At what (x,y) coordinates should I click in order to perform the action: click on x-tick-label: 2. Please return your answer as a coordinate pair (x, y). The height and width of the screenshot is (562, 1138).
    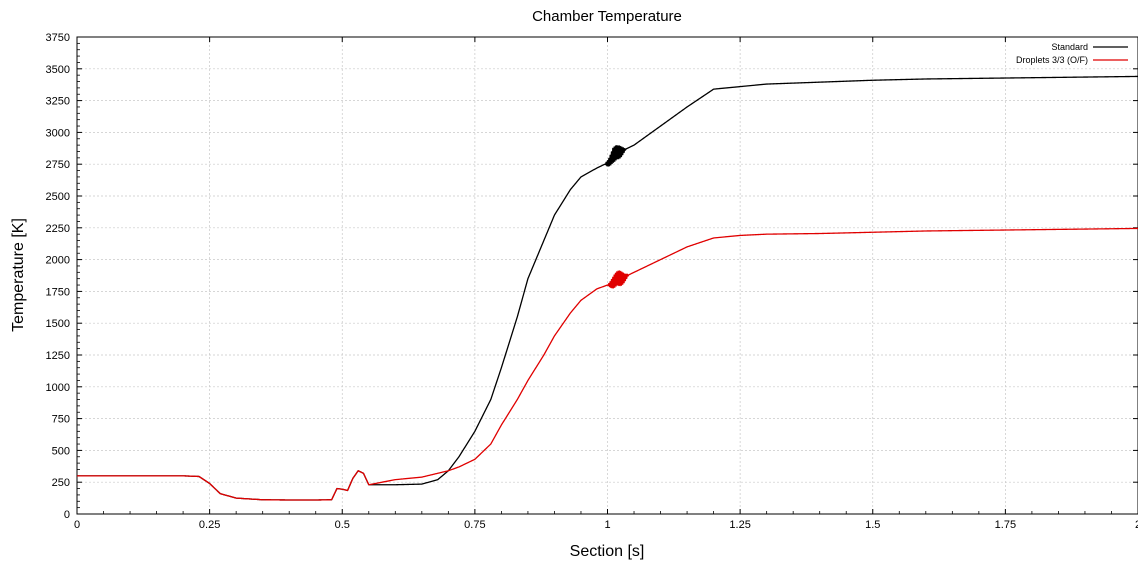
    Looking at the image, I should click on (1136, 525).